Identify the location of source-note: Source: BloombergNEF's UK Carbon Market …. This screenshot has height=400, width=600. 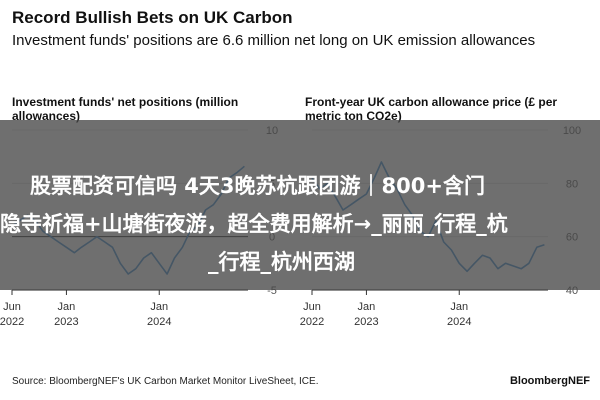
(165, 381).